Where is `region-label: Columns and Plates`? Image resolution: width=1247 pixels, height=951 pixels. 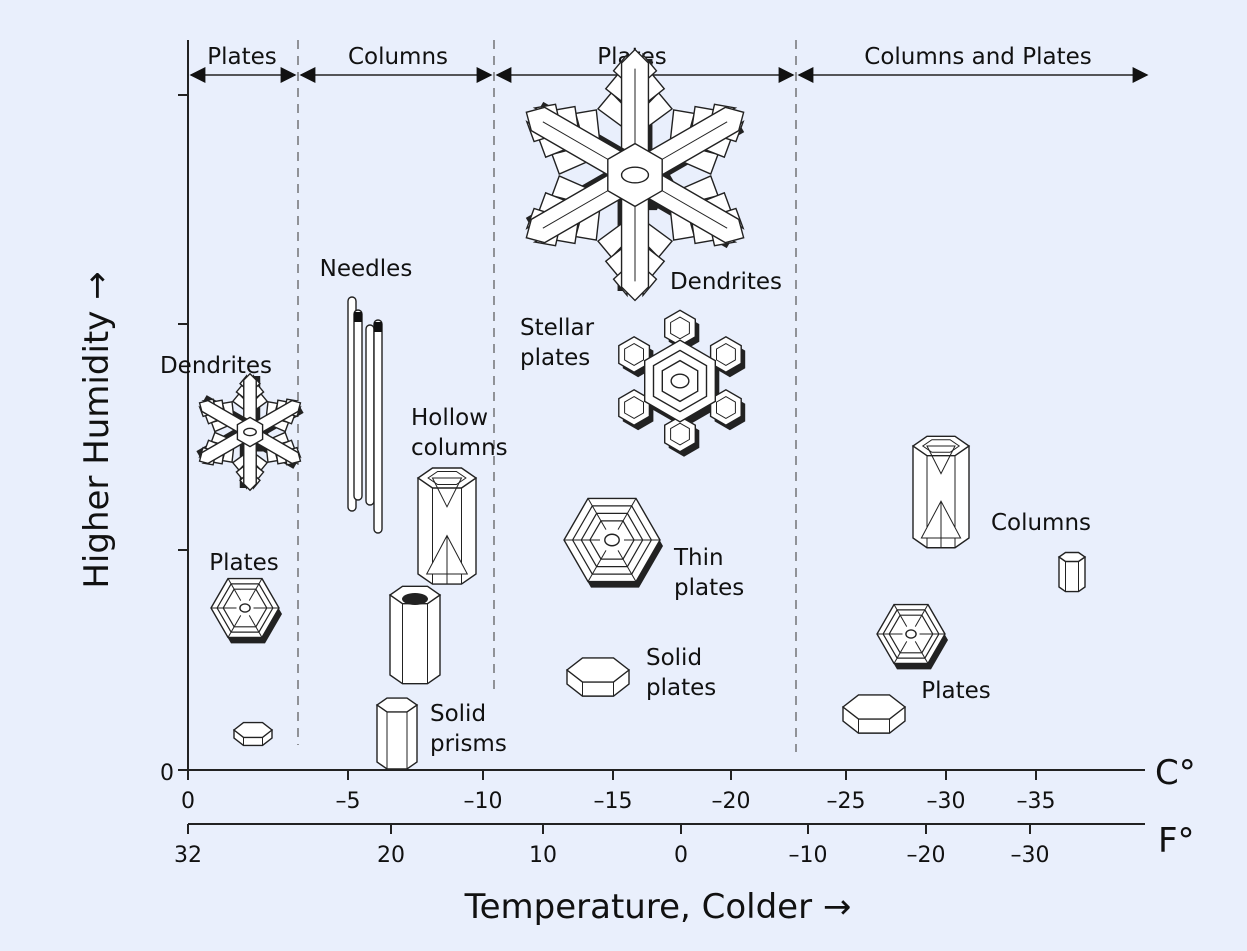 region-label: Columns and Plates is located at coordinates (977, 57).